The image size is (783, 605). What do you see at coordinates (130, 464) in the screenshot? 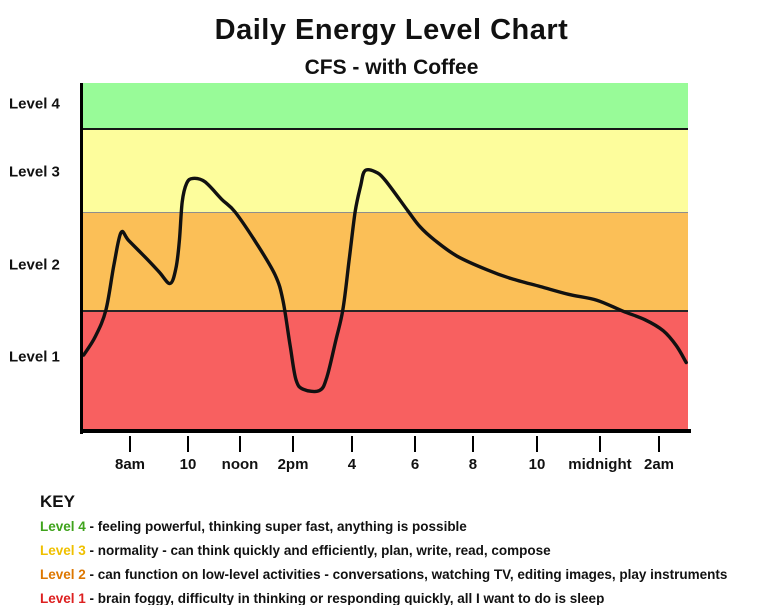
I see `x-tick-label-8am: 8am` at bounding box center [130, 464].